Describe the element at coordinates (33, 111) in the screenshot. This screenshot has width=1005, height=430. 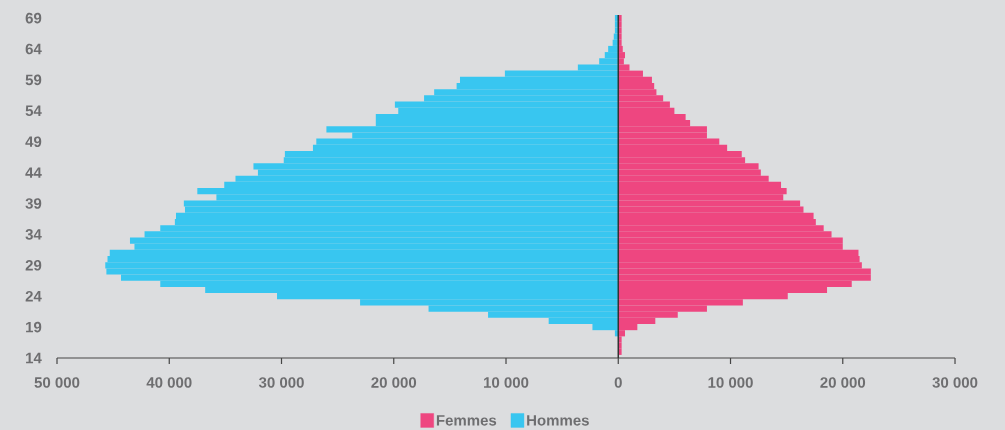
I see `y-tick-label: 54` at that location.